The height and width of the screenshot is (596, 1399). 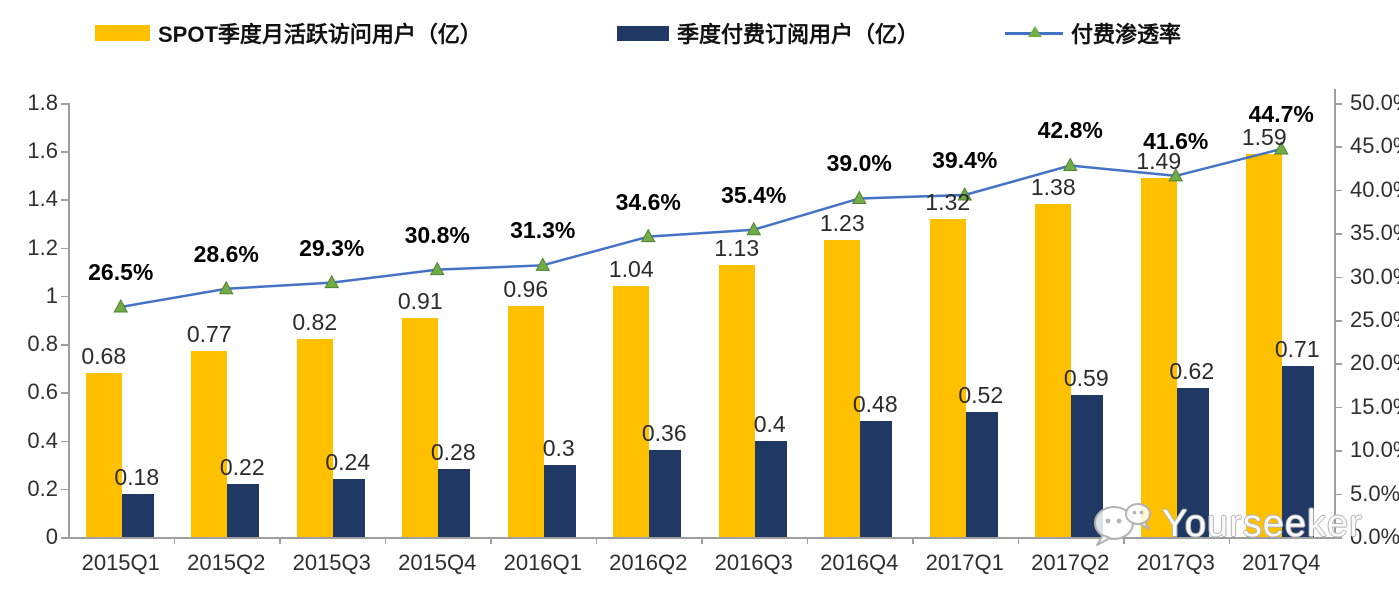 What do you see at coordinates (769, 423) in the screenshot?
I see `bar-subs-value: 0.4` at bounding box center [769, 423].